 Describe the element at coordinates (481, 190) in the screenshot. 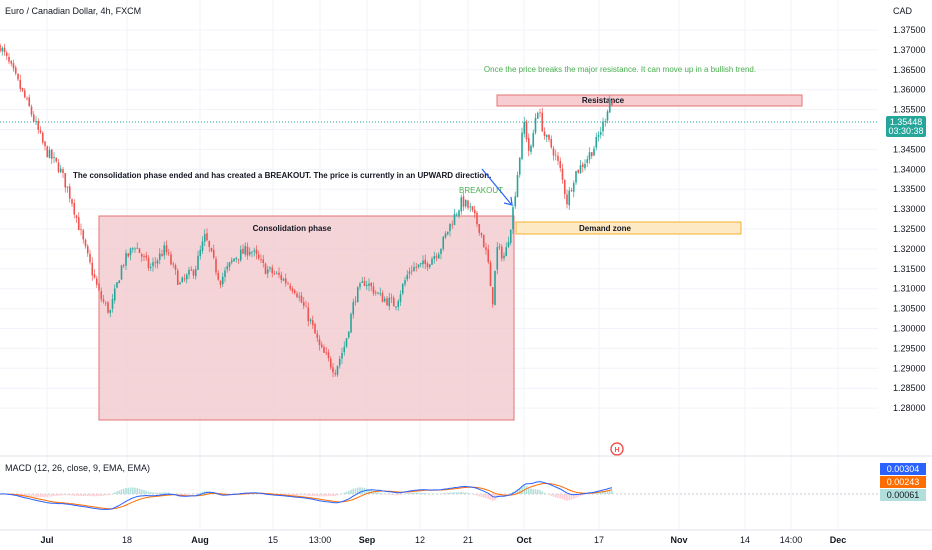

I see `breakout-label: BREAKOUT` at that location.